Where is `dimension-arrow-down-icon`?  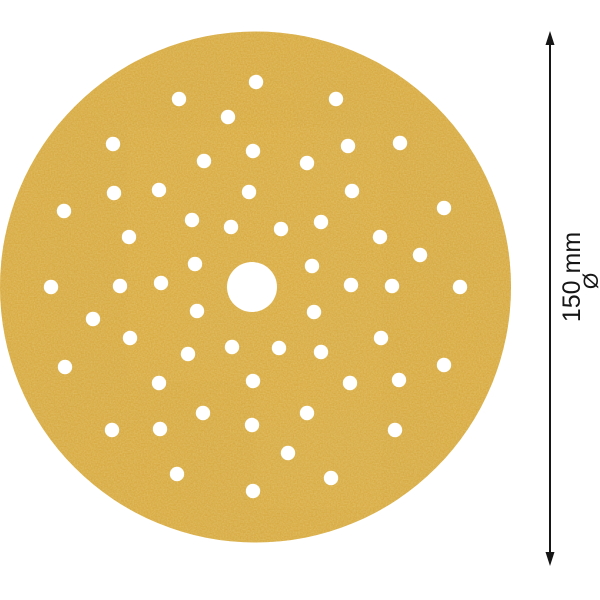
dimension-arrow-down-icon is located at coordinates (550, 559).